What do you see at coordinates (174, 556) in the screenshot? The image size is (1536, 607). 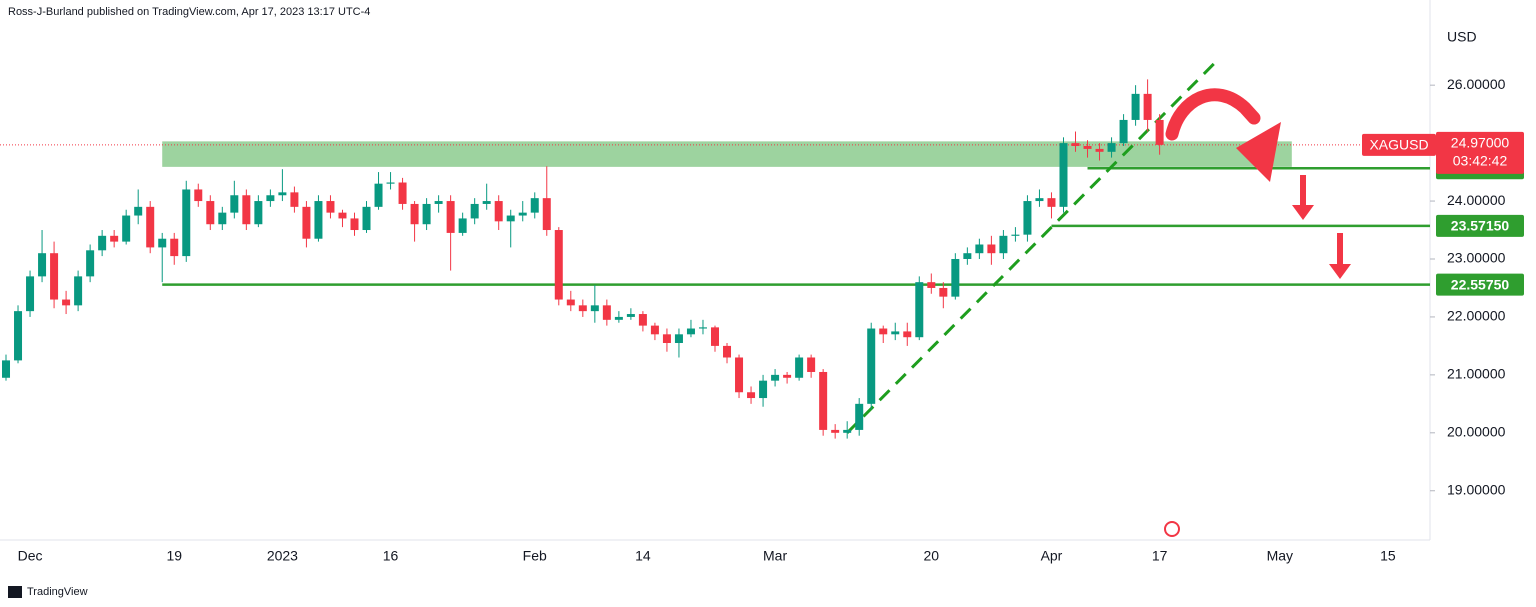 I see `x-tick-label: 19` at bounding box center [174, 556].